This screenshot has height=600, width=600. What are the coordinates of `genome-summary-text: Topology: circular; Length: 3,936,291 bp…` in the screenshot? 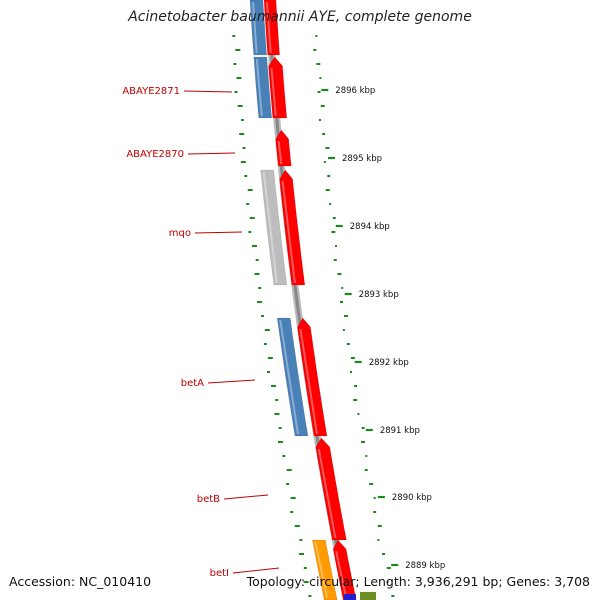 It's located at (418, 581).